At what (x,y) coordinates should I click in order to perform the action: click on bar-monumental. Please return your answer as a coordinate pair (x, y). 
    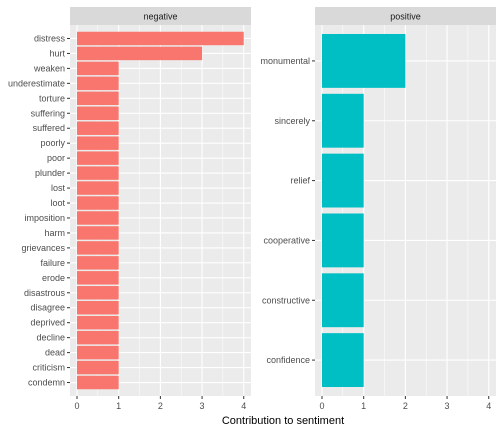
    Looking at the image, I should click on (364, 60).